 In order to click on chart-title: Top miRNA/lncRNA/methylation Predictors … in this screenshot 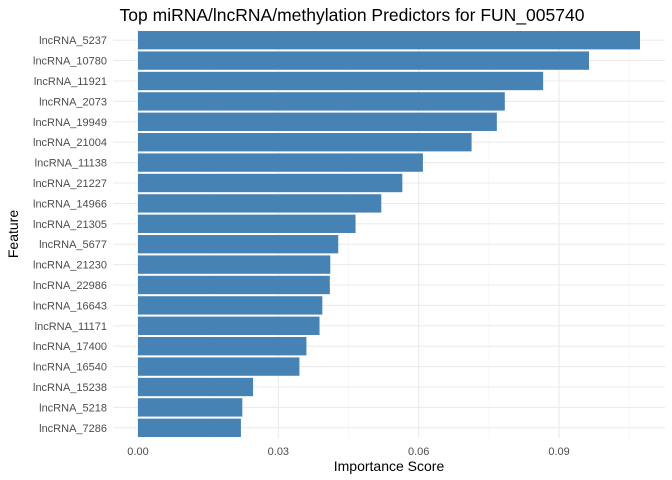, I will do `click(352, 15)`.